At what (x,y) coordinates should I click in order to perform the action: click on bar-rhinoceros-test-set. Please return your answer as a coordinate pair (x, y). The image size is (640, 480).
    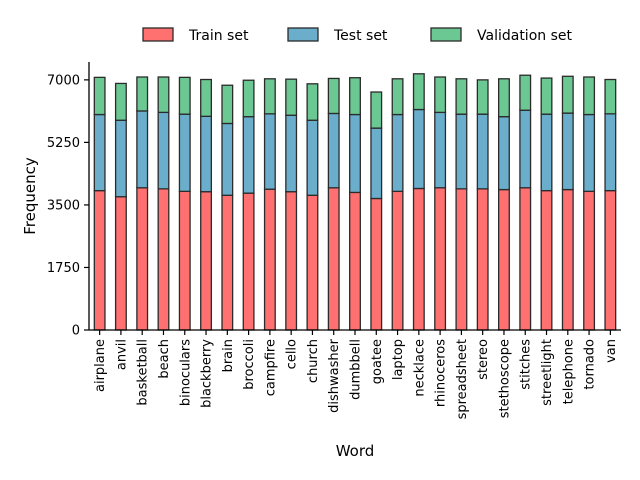
    Looking at the image, I should click on (440, 150).